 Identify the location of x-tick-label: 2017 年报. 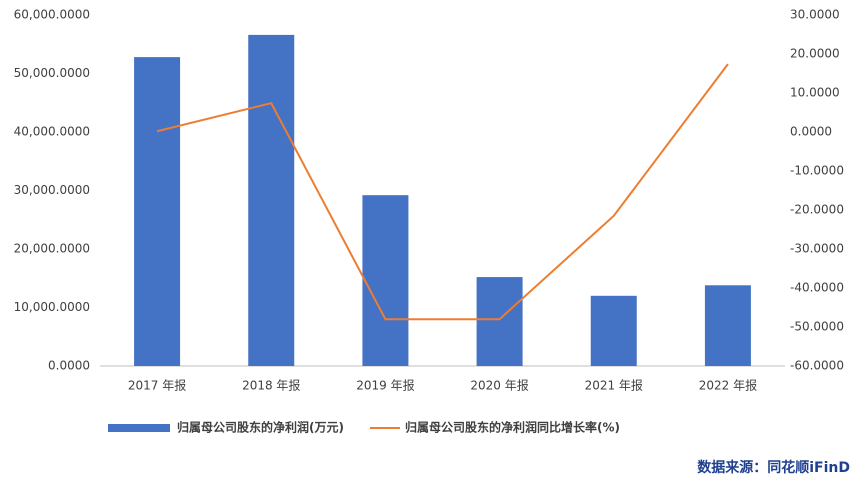
(157, 385).